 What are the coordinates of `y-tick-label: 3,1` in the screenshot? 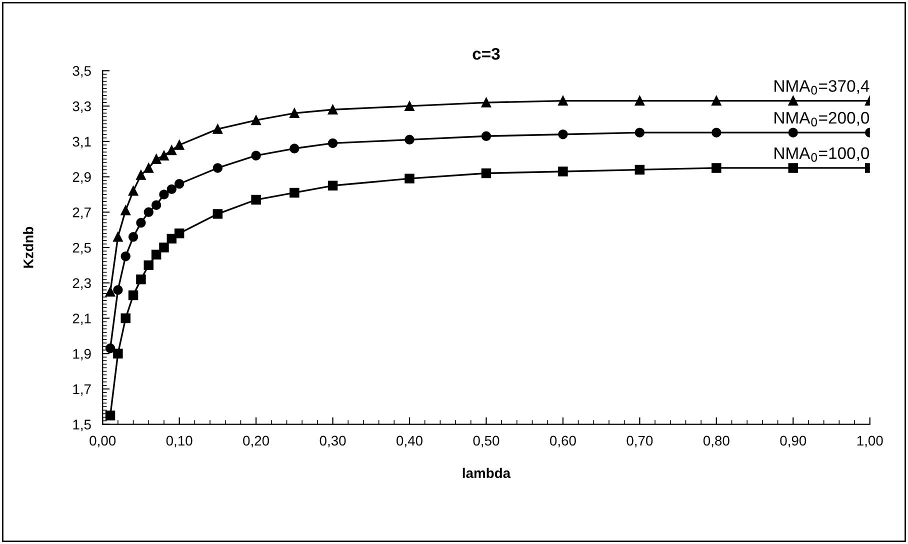 It's located at (81, 142).